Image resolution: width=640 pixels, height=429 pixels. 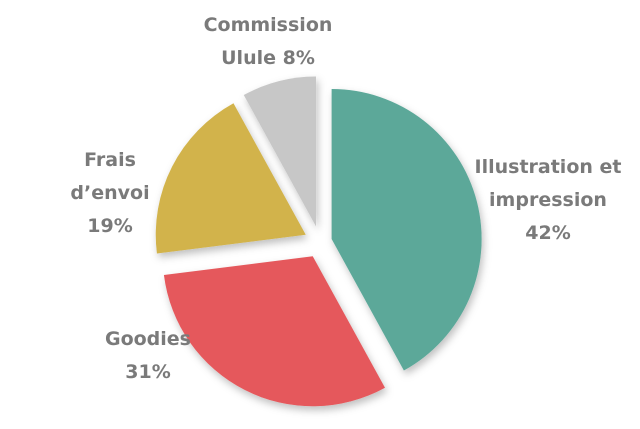 What do you see at coordinates (268, 25) in the screenshot?
I see `slice-label-line: Commission` at bounding box center [268, 25].